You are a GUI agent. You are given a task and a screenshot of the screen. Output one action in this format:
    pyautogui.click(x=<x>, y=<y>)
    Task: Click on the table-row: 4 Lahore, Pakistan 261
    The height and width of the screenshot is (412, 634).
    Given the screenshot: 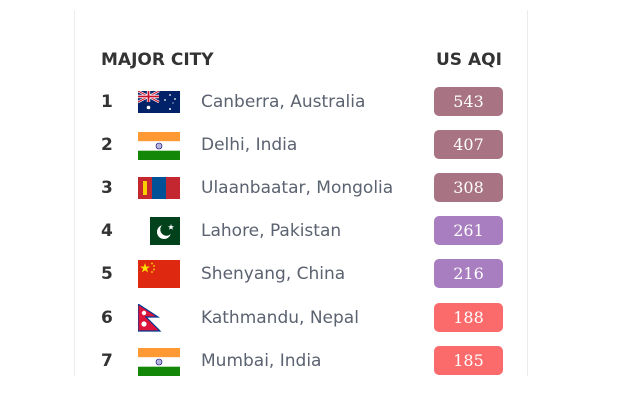 What is the action you would take?
    pyautogui.click(x=302, y=231)
    